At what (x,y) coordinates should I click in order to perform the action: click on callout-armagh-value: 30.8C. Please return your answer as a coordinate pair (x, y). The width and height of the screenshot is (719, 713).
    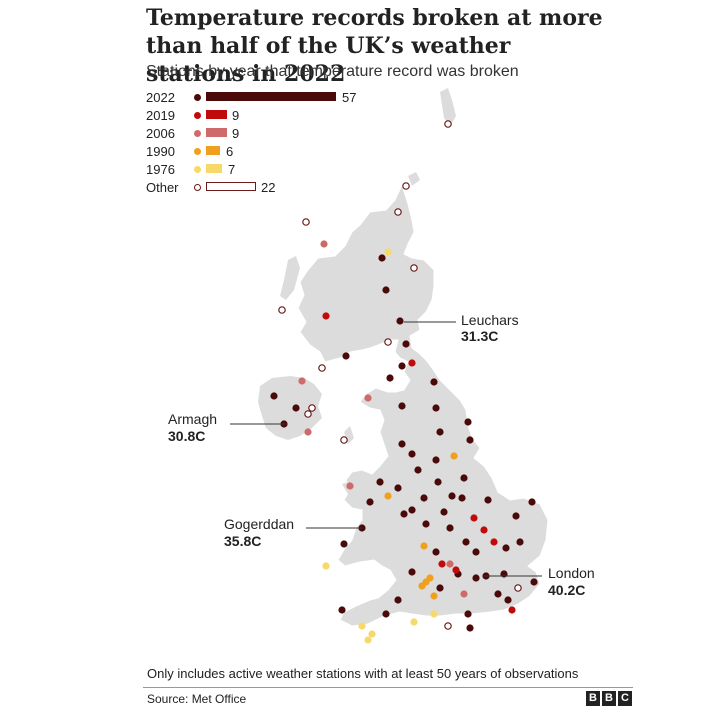
    Looking at the image, I should click on (186, 436).